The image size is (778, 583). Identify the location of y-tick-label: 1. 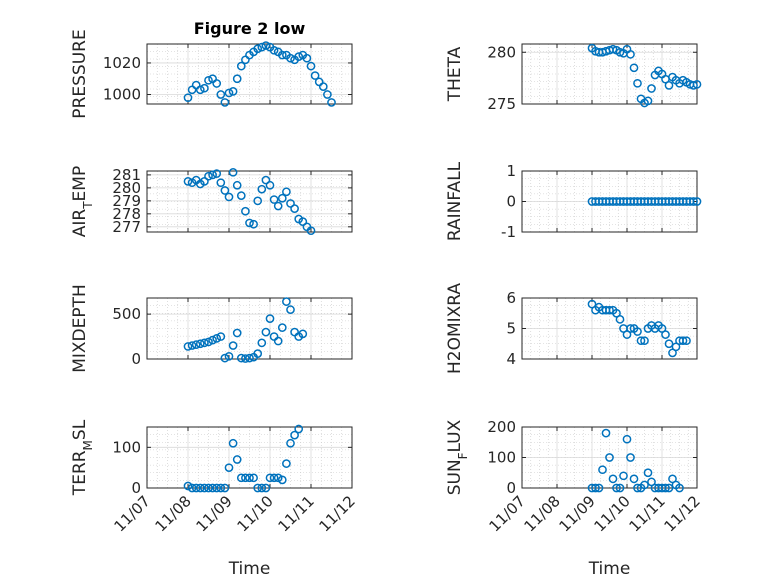
(511, 171).